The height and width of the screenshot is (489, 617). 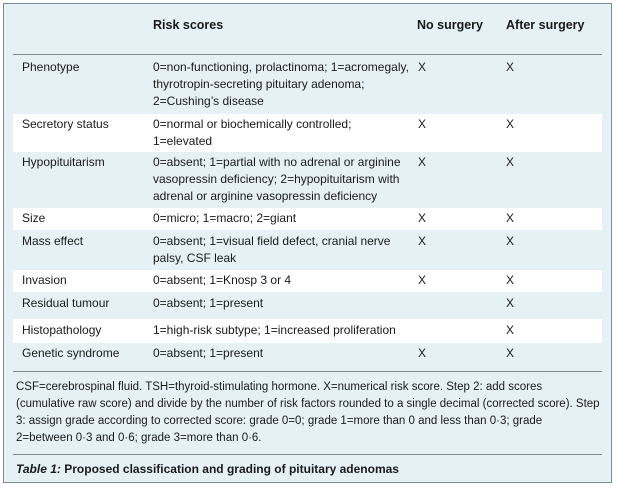 What do you see at coordinates (38, 469) in the screenshot?
I see `caption-label: Table 1:` at bounding box center [38, 469].